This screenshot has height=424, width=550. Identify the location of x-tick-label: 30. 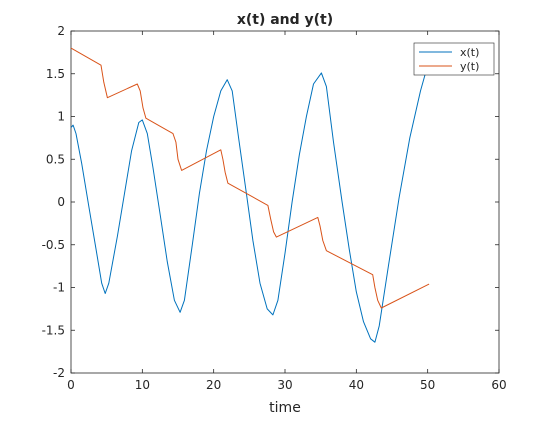
(284, 385).